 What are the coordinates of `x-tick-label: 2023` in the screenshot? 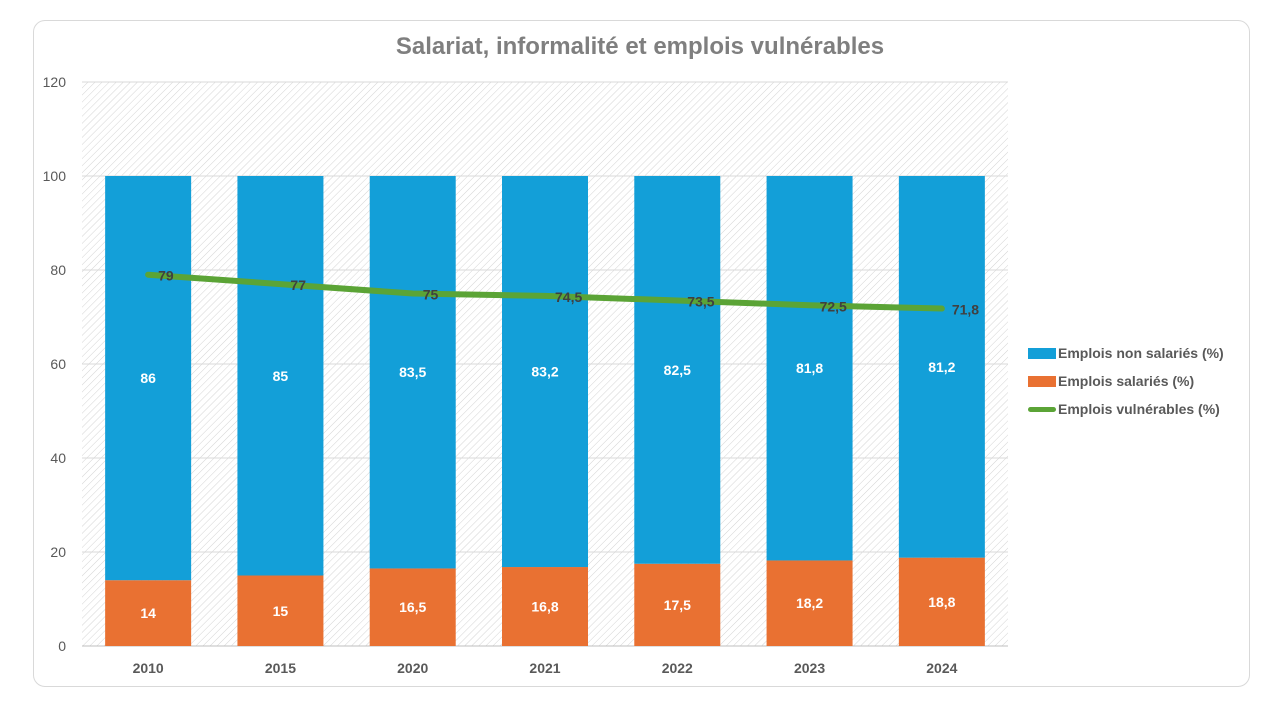 It's located at (809, 668).